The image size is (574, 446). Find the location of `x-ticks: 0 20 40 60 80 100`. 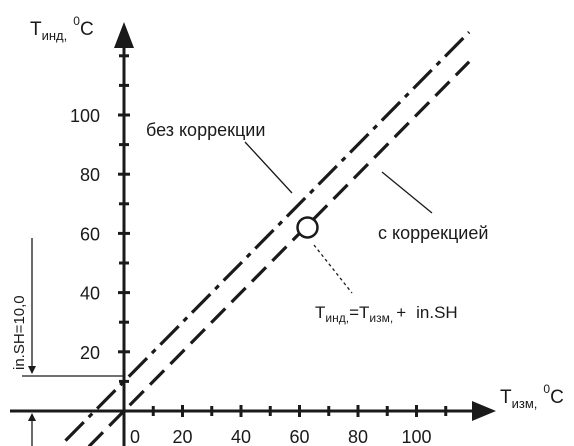

x-ticks: 0 20 40 60 80 100 is located at coordinates (289, 425).